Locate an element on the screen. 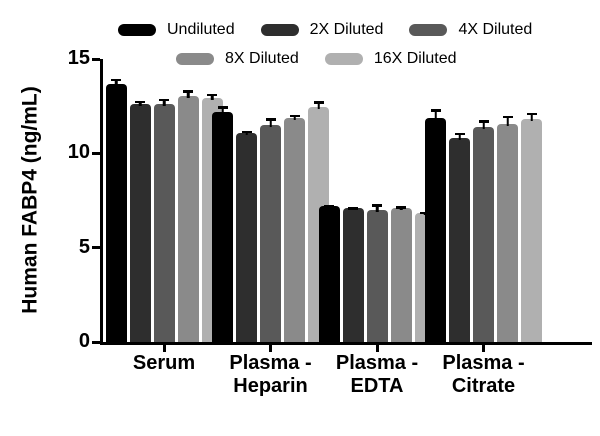 The height and width of the screenshot is (436, 600). legend-item: 2X Diluted is located at coordinates (321, 30).